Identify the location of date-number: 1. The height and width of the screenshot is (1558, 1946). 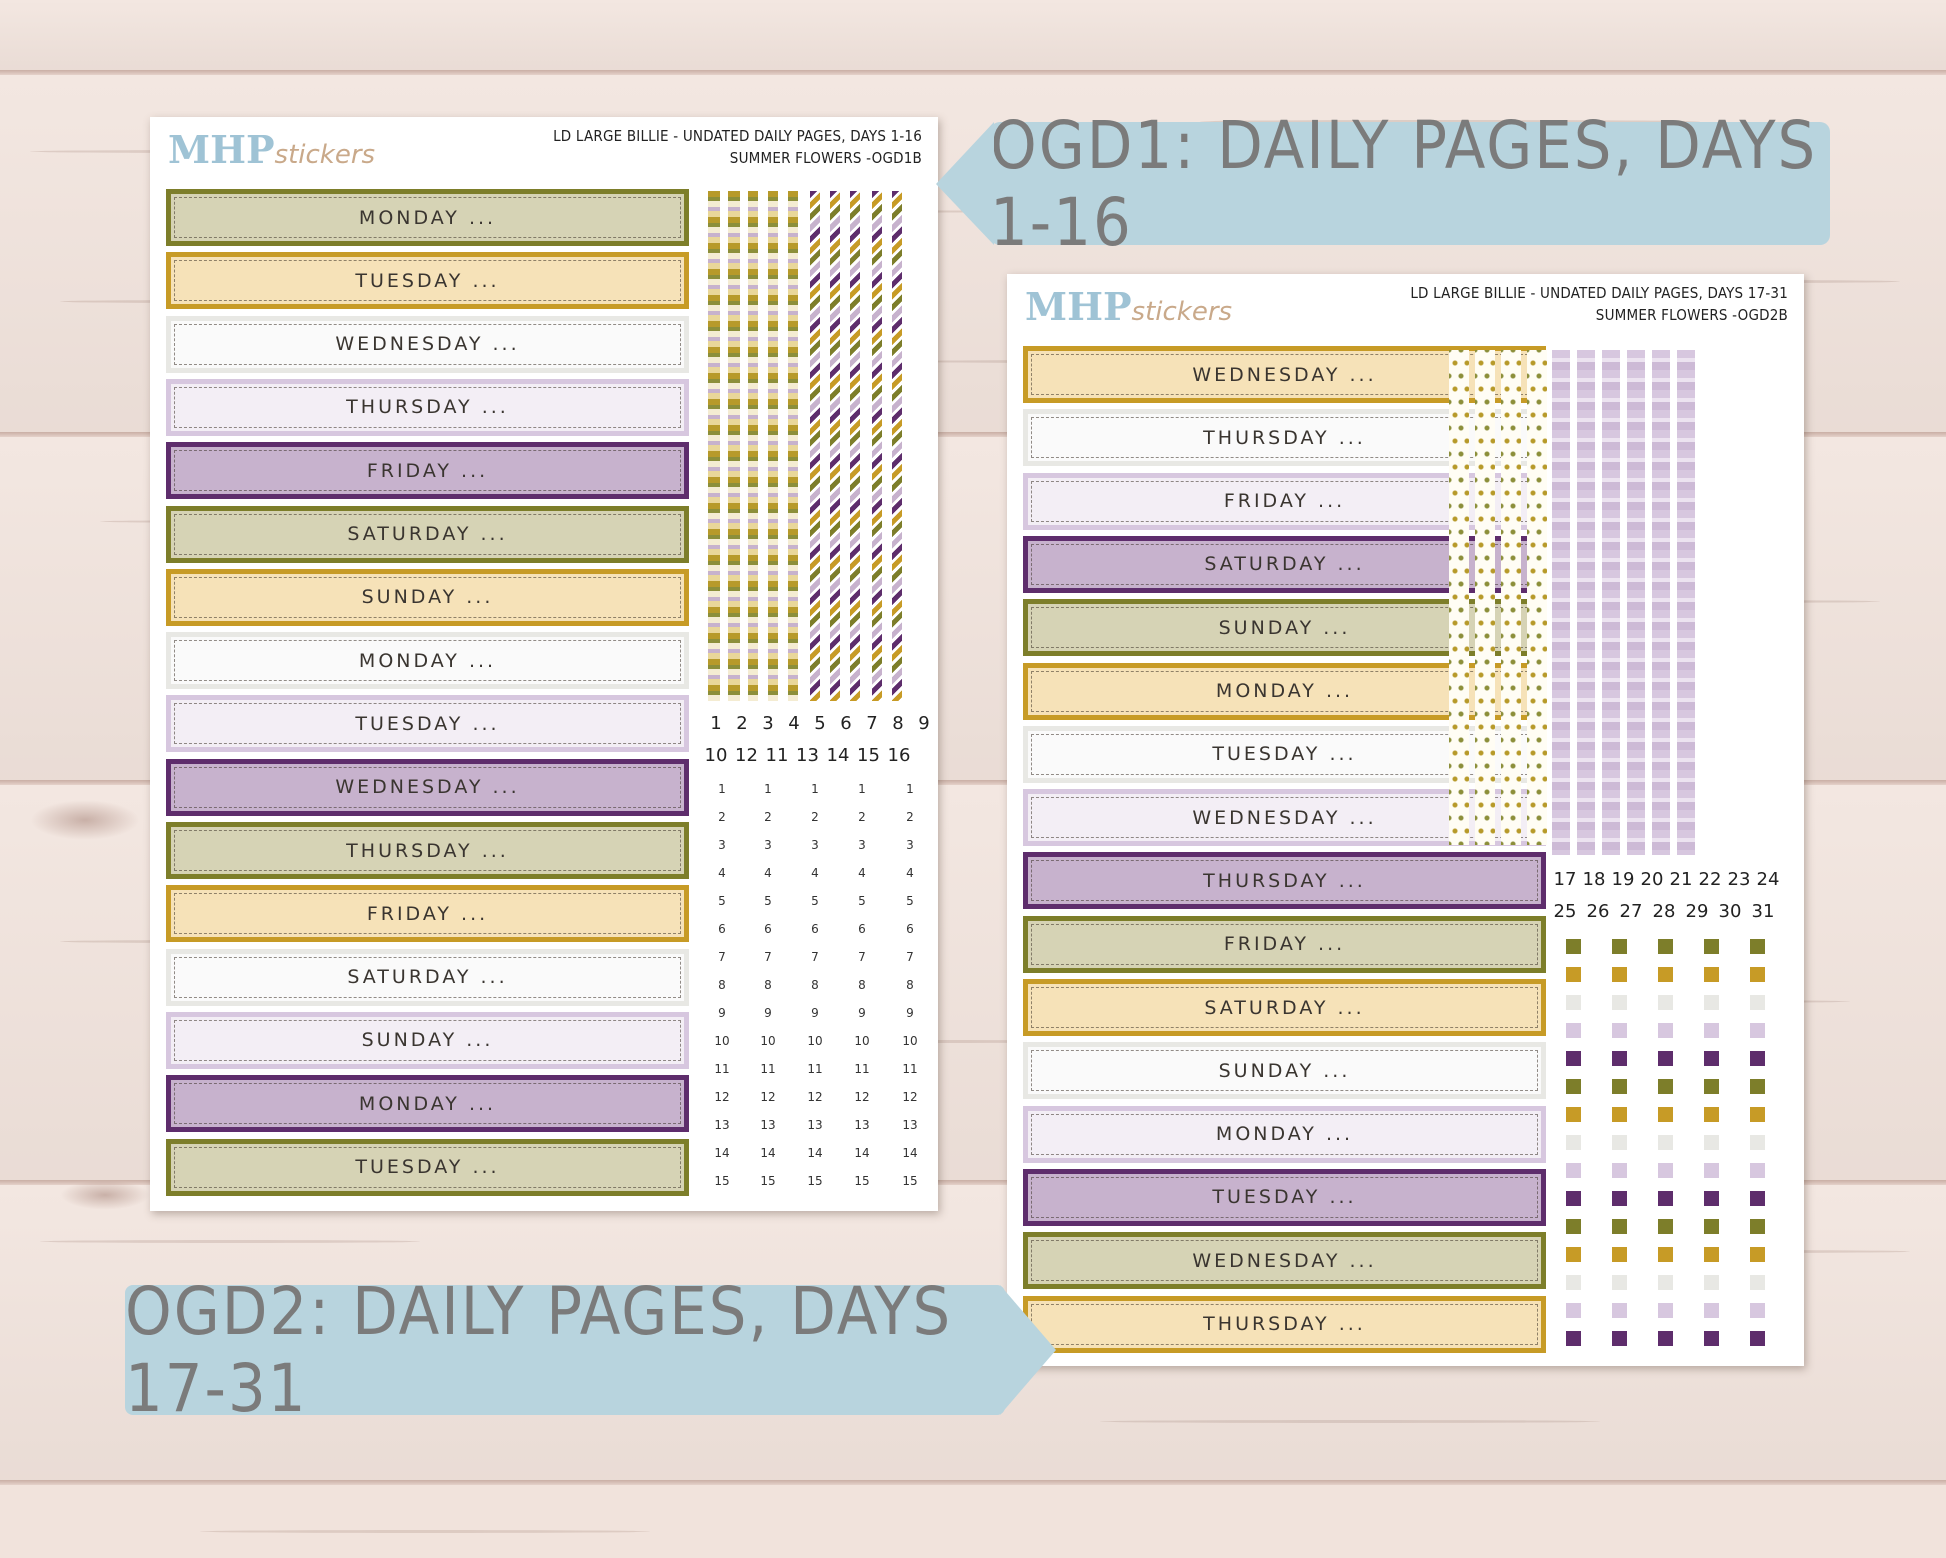
(716, 723).